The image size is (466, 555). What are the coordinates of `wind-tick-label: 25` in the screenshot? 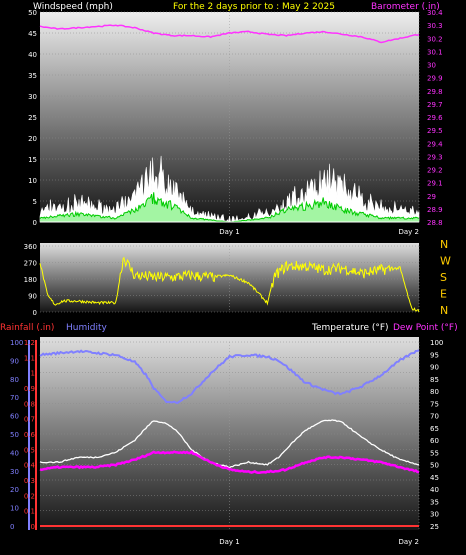 It's located at (32, 118).